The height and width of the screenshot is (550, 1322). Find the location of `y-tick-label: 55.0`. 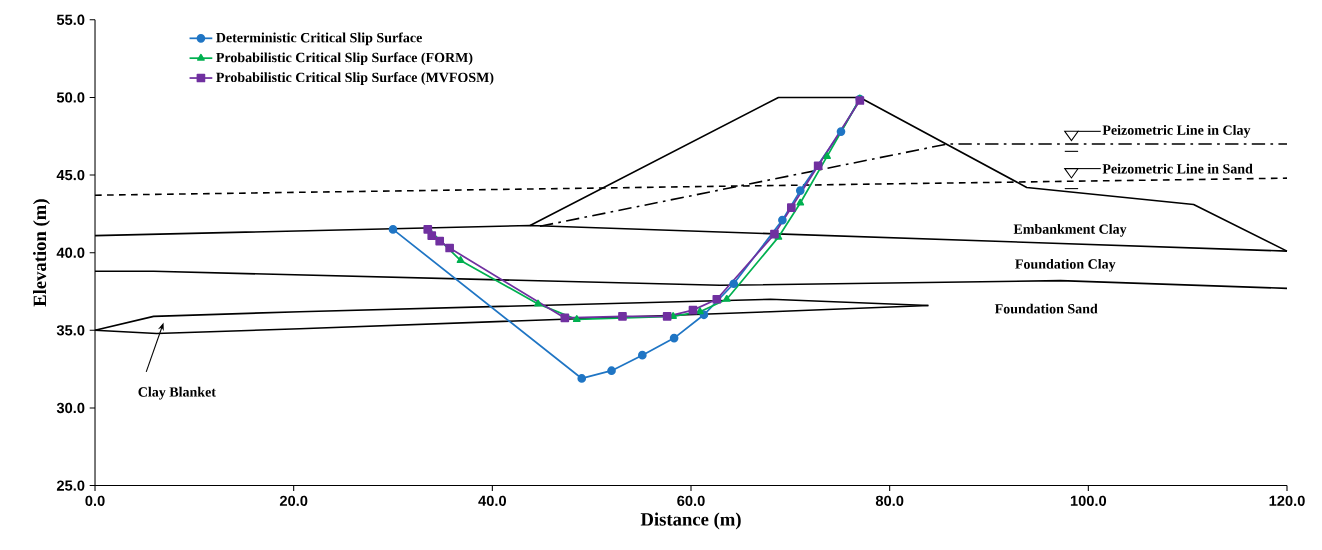

y-tick-label: 55.0 is located at coordinates (70, 19).